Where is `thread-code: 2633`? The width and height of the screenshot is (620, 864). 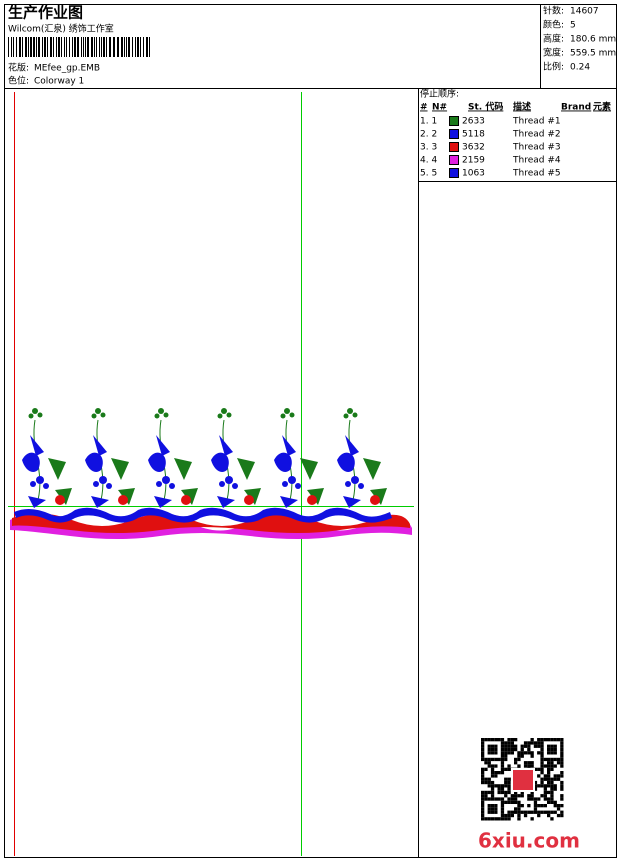
thread-code: 2633 is located at coordinates (473, 122).